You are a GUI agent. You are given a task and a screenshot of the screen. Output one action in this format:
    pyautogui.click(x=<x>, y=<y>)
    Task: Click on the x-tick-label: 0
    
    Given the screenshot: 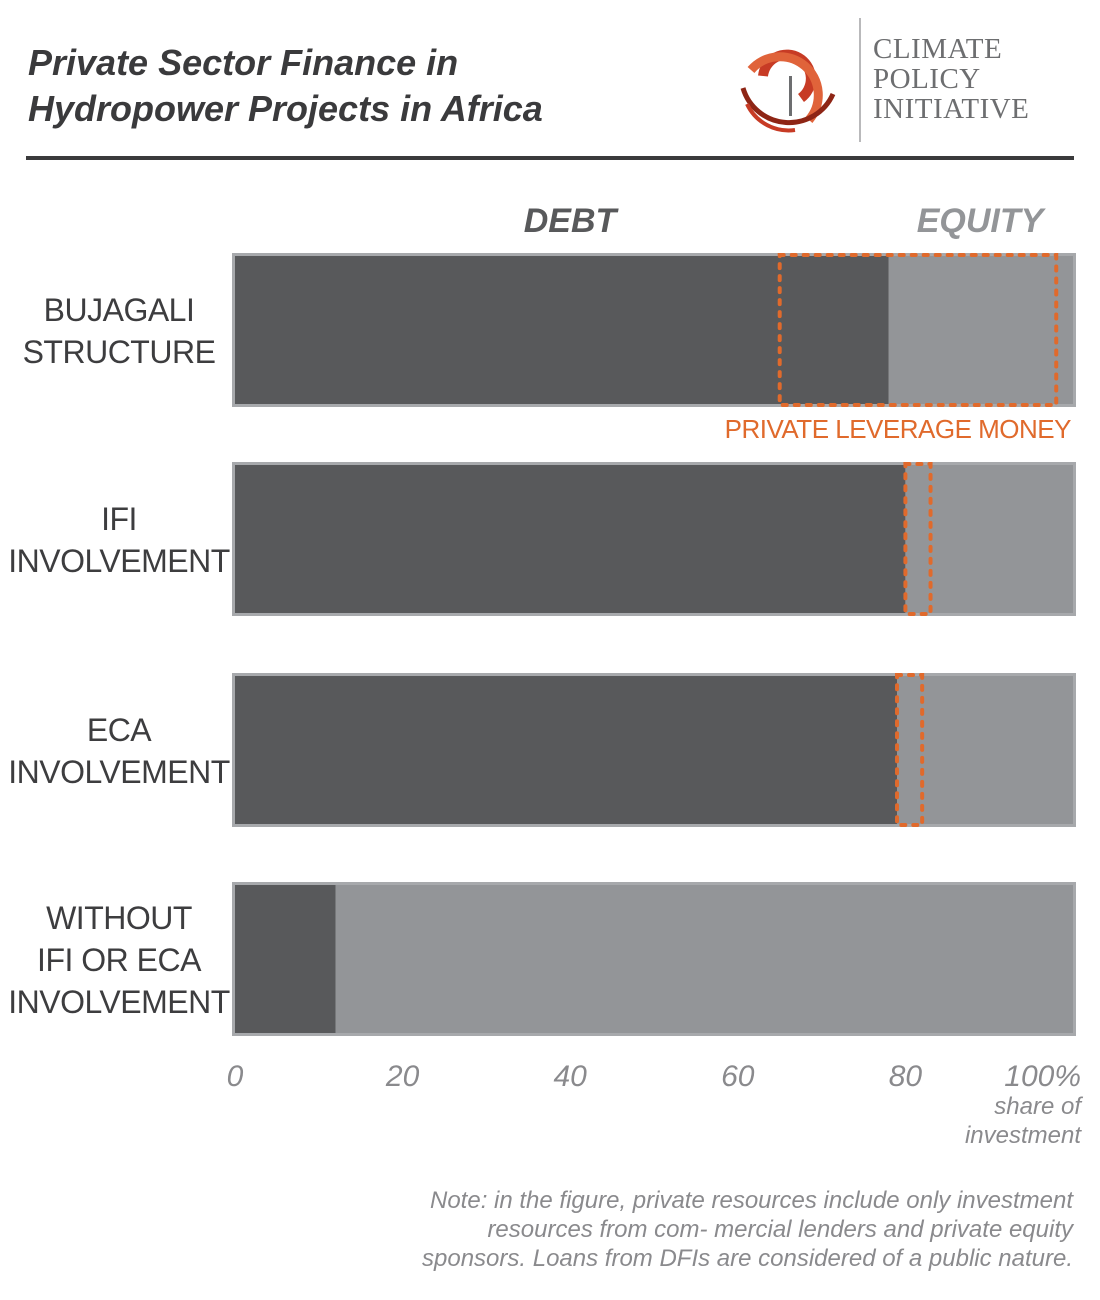 What is the action you would take?
    pyautogui.click(x=235, y=1076)
    